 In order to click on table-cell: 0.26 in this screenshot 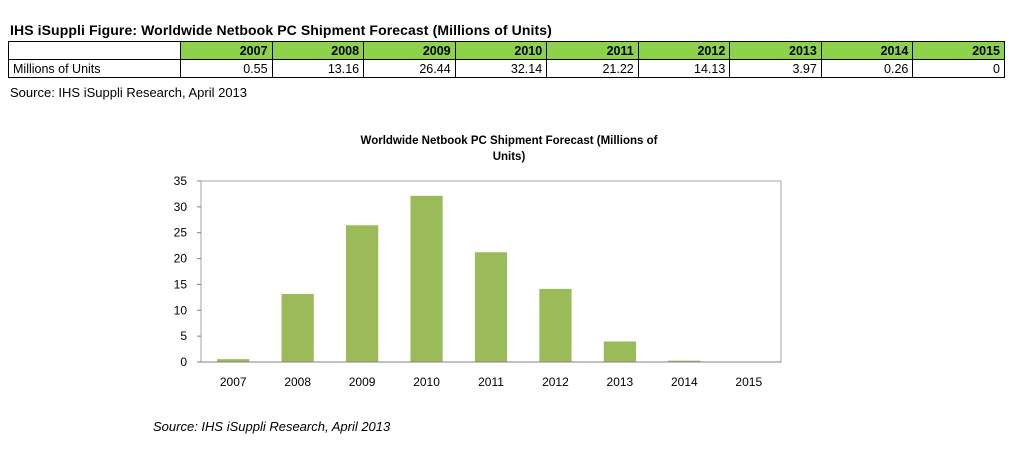, I will do `click(867, 68)`.